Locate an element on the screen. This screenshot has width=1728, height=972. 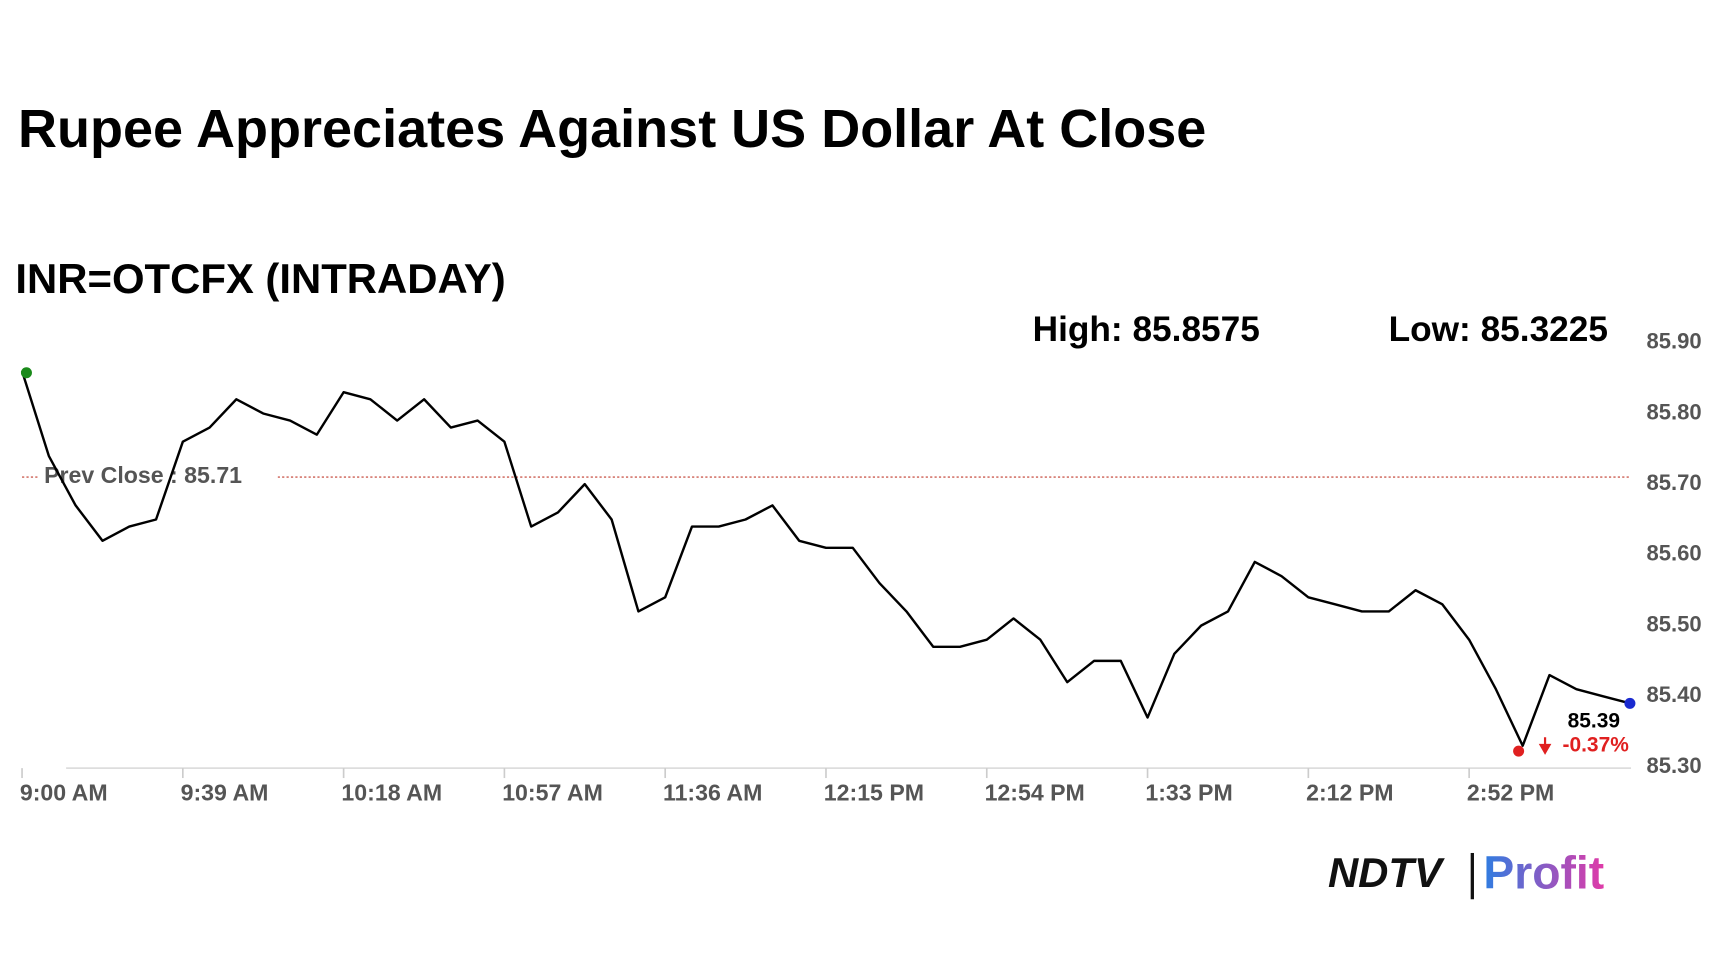
logo-profit: Profit is located at coordinates (1543, 872).